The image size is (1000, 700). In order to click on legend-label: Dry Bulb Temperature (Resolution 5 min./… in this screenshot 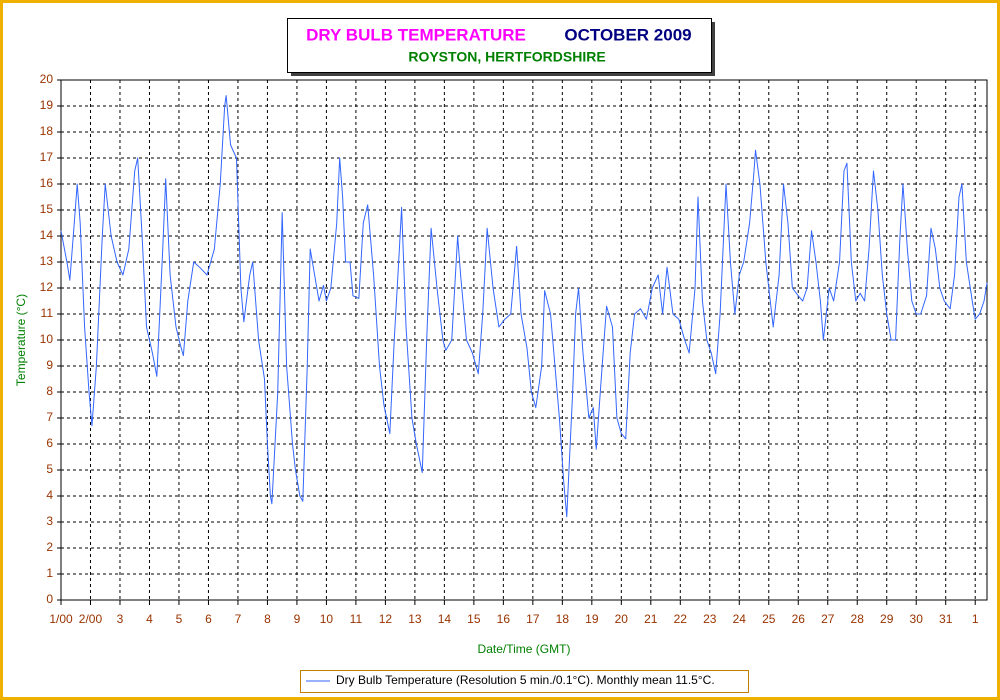, I will do `click(525, 680)`.